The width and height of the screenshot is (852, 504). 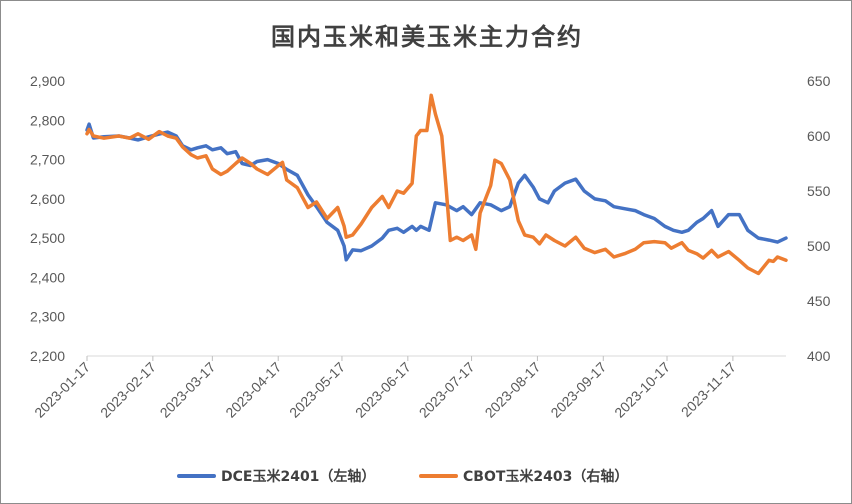 I want to click on x-tick-label: 2023-02-17, so click(x=128, y=390).